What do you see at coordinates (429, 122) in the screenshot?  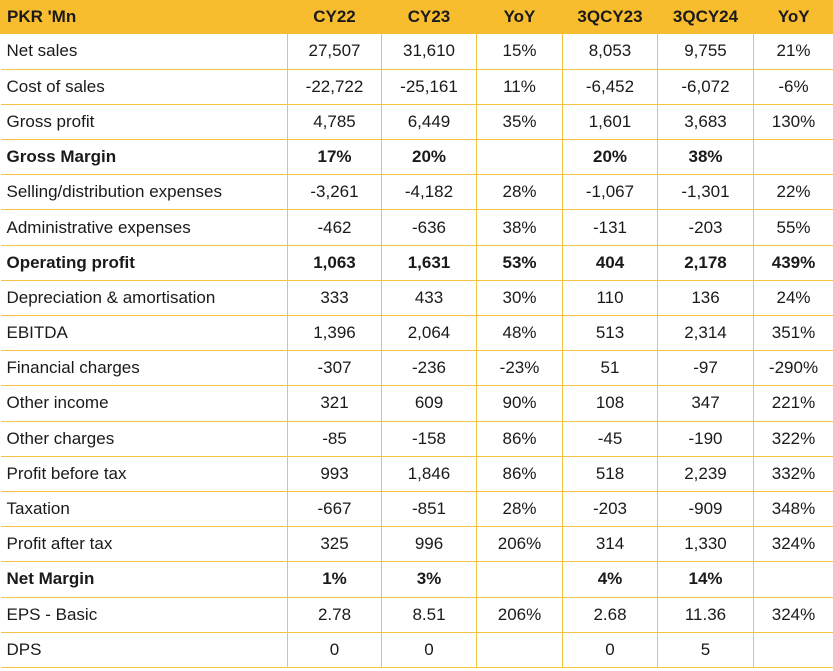 I see `table-cell: 6,449` at bounding box center [429, 122].